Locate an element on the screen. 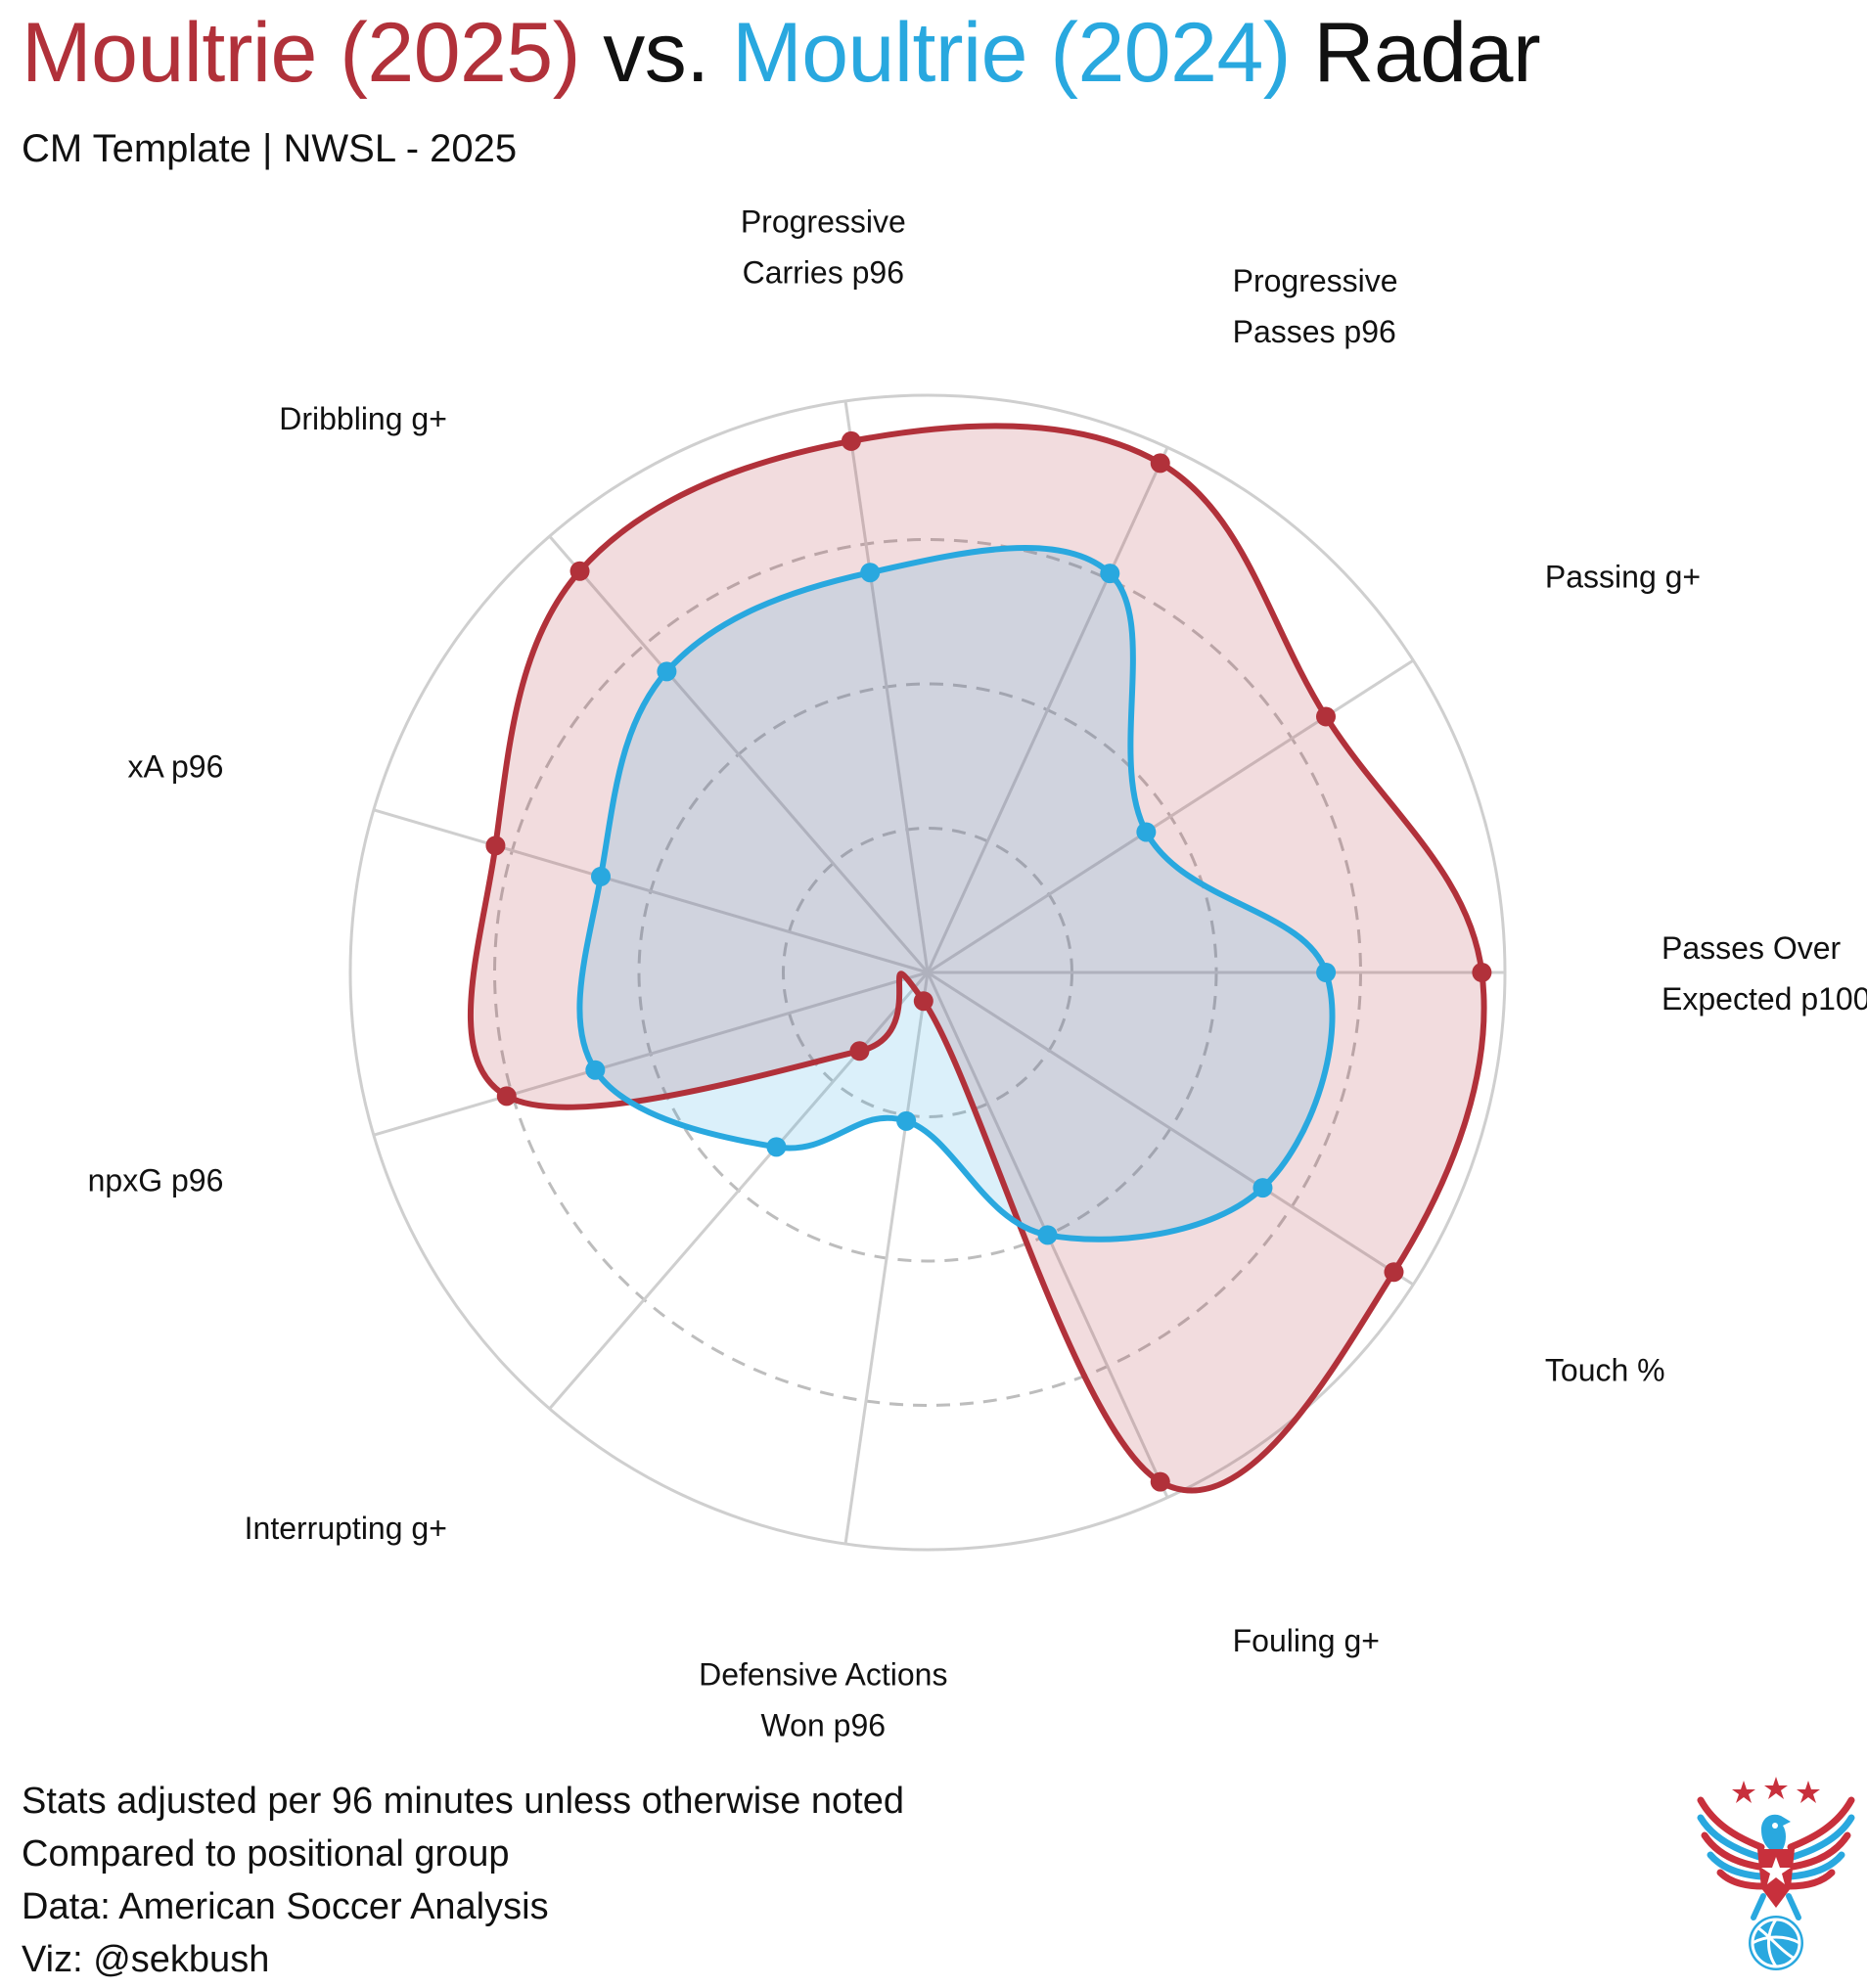 The height and width of the screenshot is (1988, 1867). axis-label-3-line-1: Progressive is located at coordinates (1316, 281).